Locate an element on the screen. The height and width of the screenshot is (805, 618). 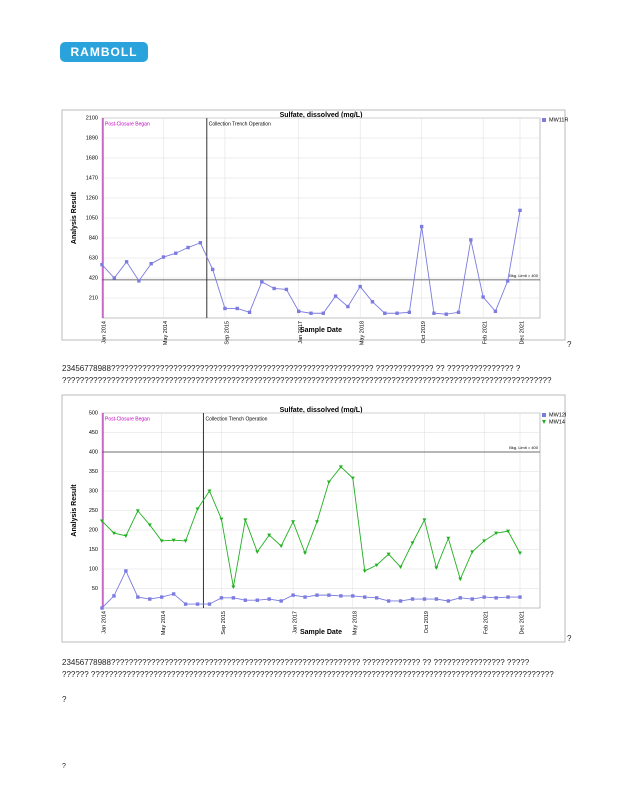
y-tick-label: 400 is located at coordinates (93, 452).